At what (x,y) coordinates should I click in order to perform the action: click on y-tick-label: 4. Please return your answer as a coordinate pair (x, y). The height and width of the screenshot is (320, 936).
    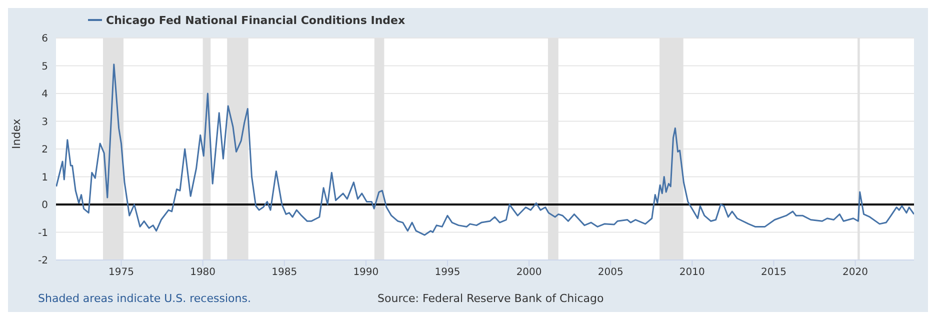
    Looking at the image, I should click on (45, 94).